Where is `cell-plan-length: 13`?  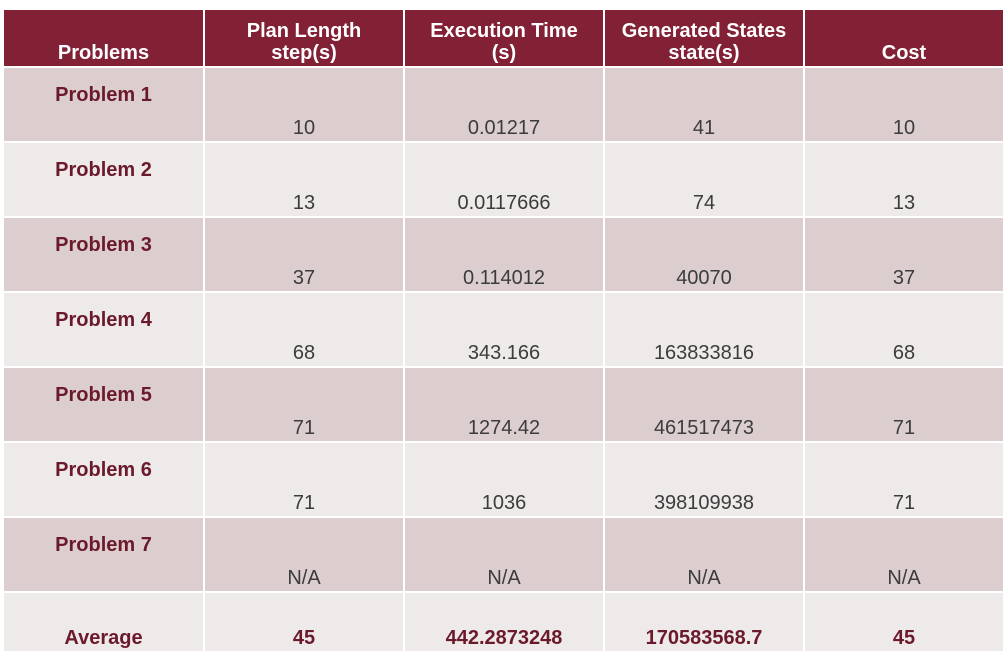 cell-plan-length: 13 is located at coordinates (304, 179).